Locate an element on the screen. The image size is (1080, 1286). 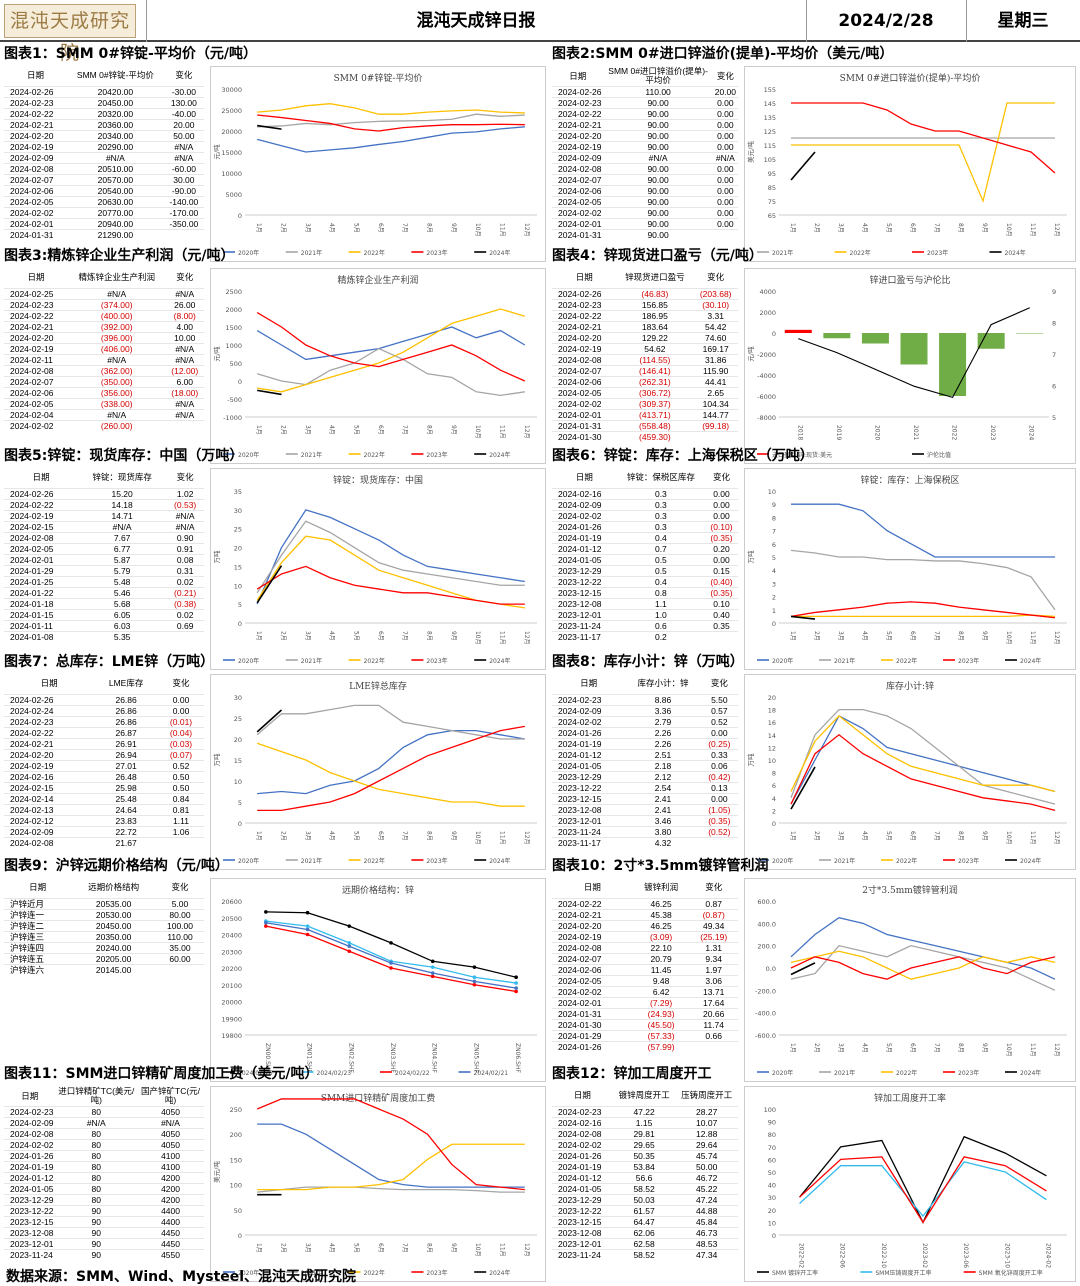
table-row: 2024-02-21 26.91 (0.03) is located at coordinates (104, 743).